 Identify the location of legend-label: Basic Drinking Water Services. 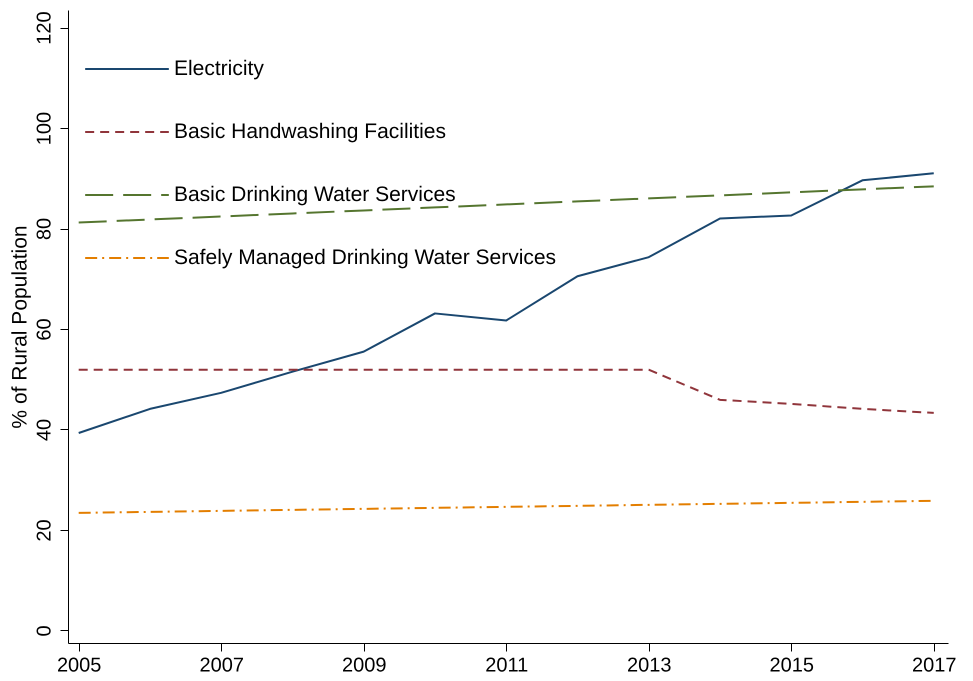
(315, 194).